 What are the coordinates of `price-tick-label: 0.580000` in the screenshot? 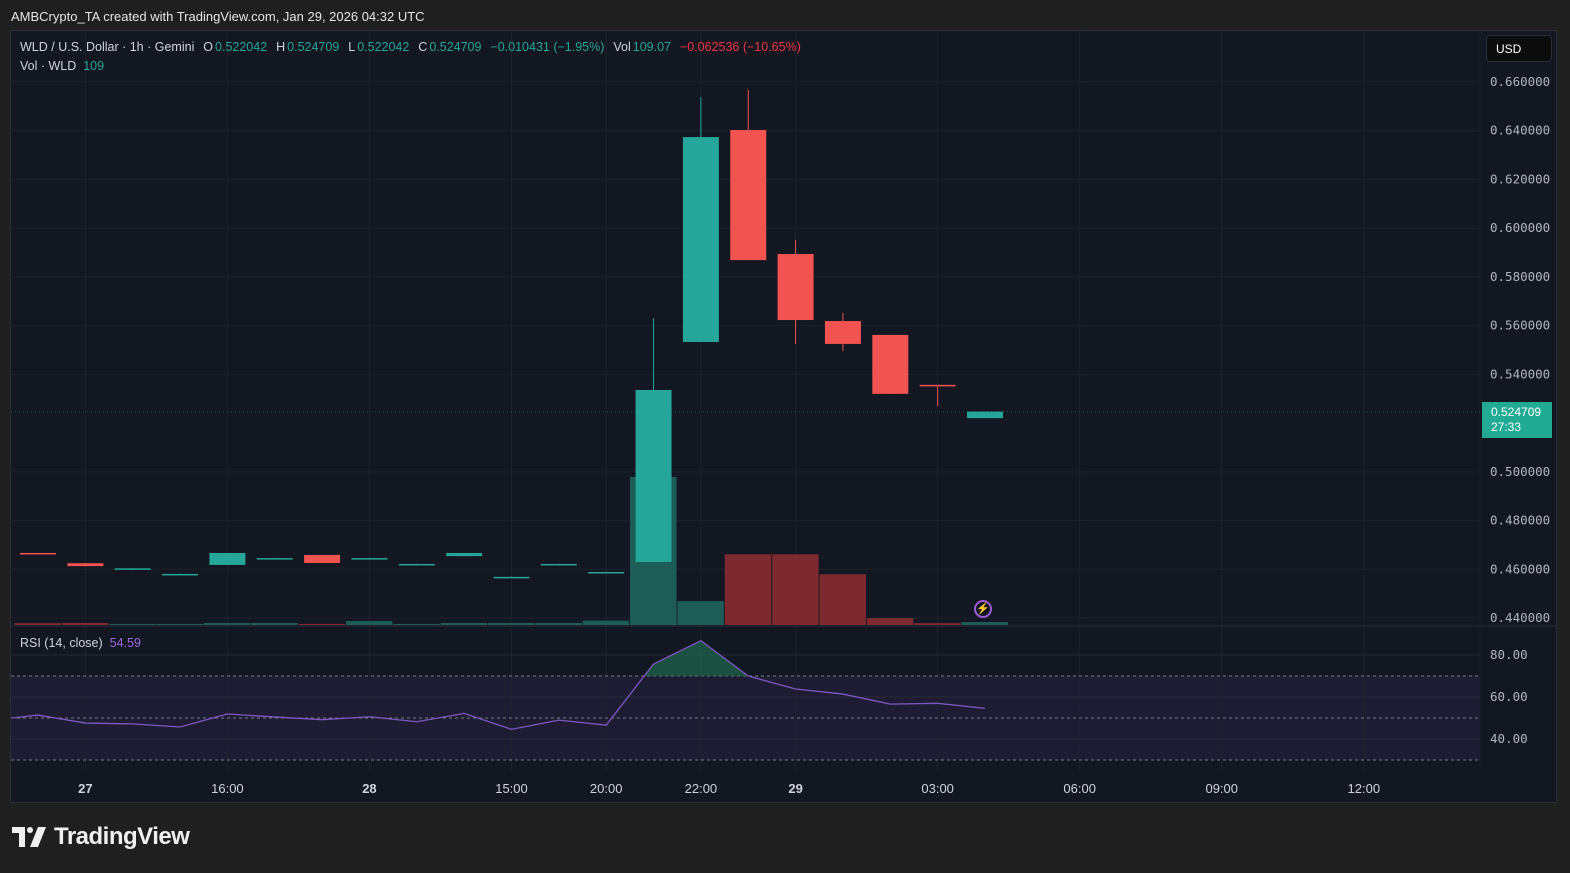 It's located at (1520, 276).